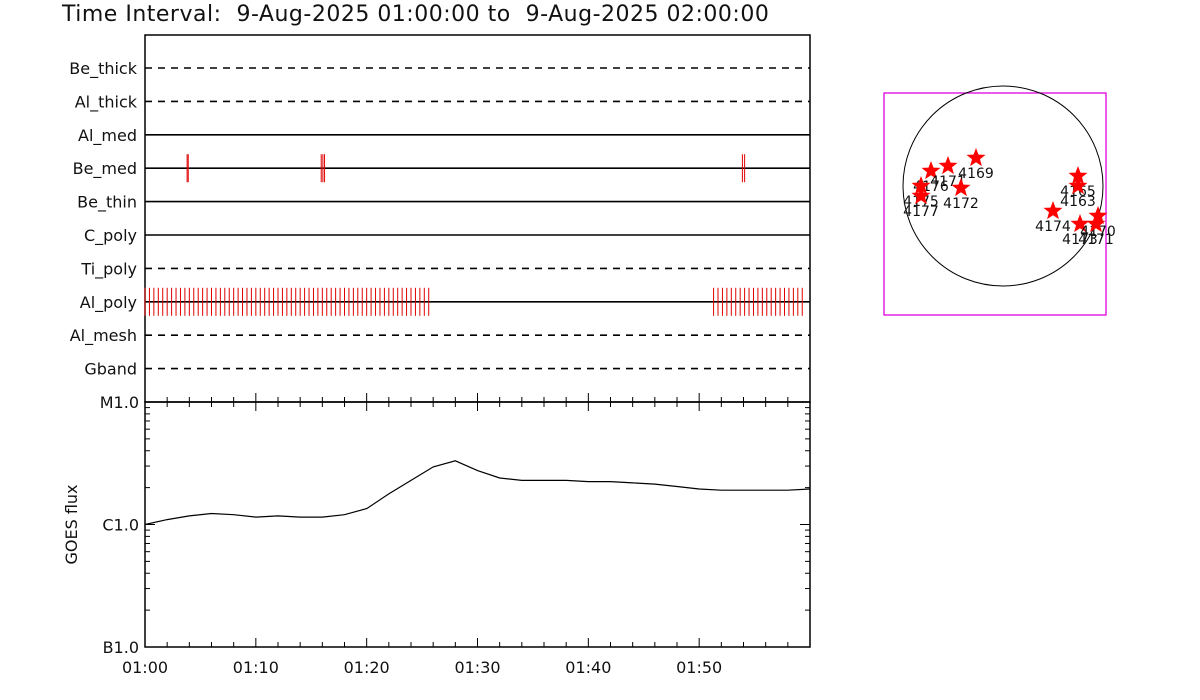  Describe the element at coordinates (108, 303) in the screenshot. I see `row-label: Al_poly` at that location.